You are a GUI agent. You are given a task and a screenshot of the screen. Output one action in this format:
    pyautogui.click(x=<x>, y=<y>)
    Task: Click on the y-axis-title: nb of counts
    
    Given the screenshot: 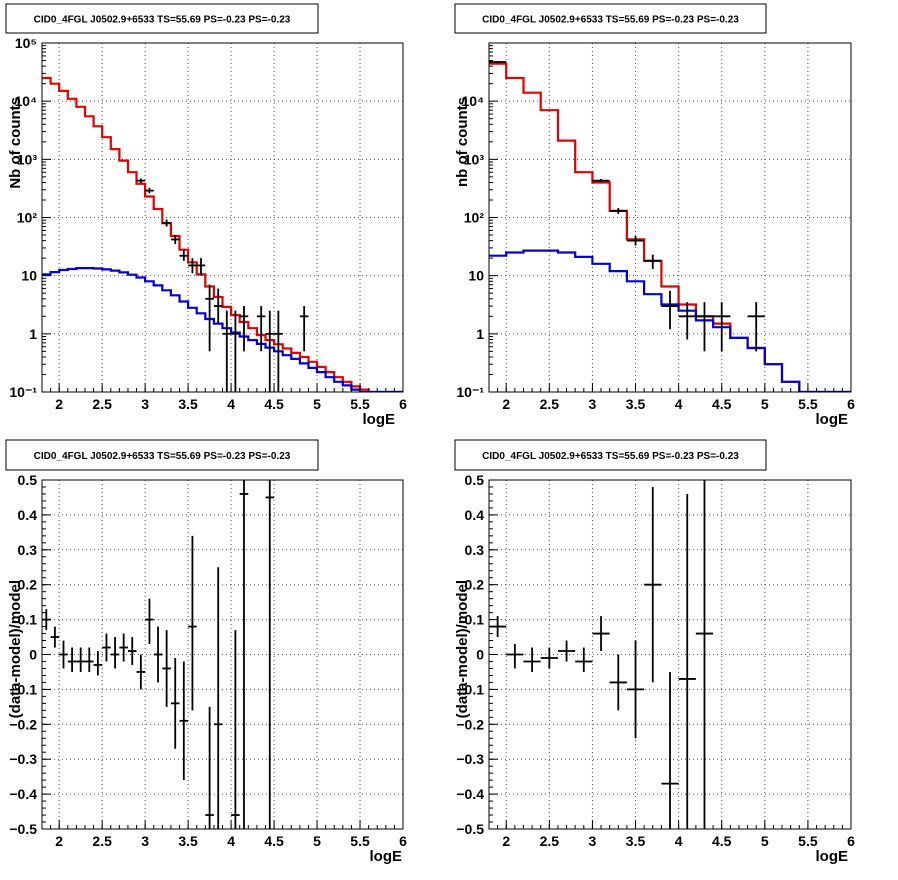 What is the action you would take?
    pyautogui.click(x=462, y=142)
    